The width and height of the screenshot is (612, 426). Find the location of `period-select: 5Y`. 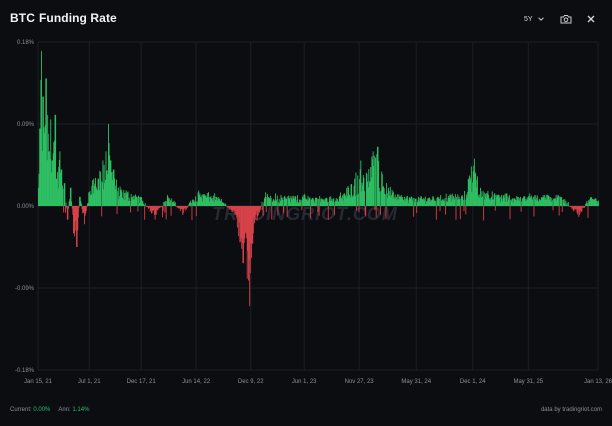

period-select: 5Y is located at coordinates (537, 19).